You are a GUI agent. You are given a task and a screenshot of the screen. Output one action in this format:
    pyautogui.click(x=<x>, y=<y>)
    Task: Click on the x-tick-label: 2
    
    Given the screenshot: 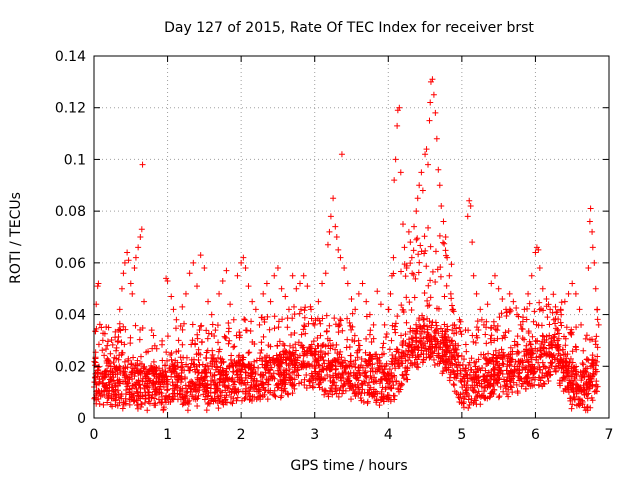 What is the action you would take?
    pyautogui.click(x=241, y=435)
    